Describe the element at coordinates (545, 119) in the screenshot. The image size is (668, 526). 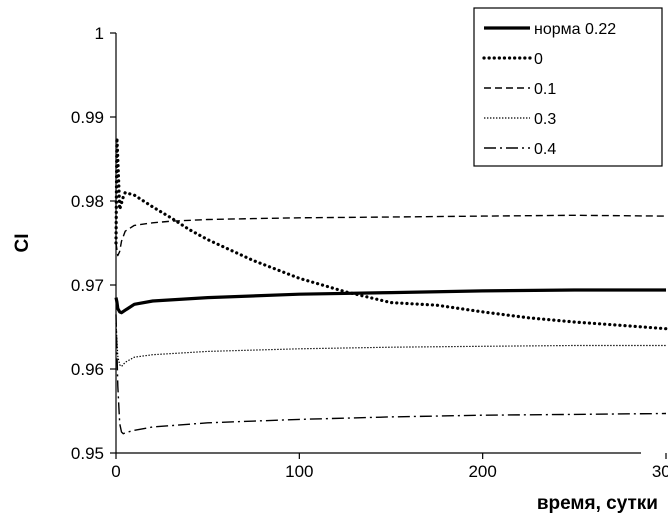
I see `legend-label: 0.3` at that location.